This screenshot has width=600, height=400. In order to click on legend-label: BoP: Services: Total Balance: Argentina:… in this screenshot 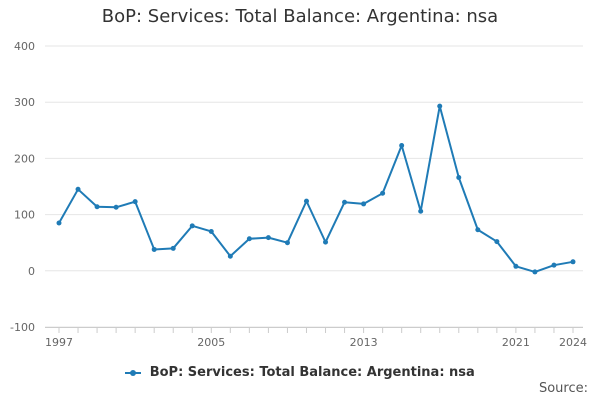, I will do `click(312, 372)`.